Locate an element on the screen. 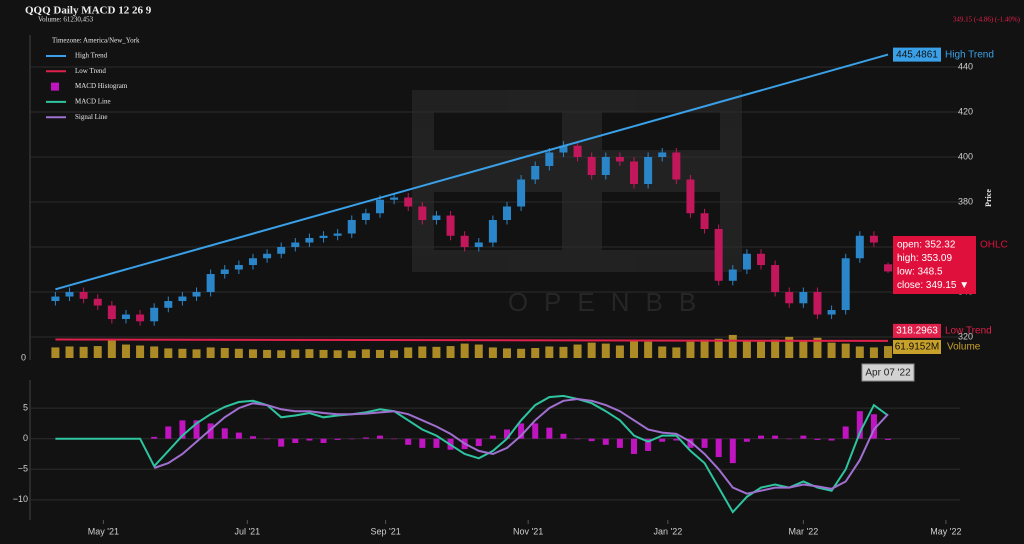 The image size is (1024, 544). y-tick-label: −10 is located at coordinates (20, 499).